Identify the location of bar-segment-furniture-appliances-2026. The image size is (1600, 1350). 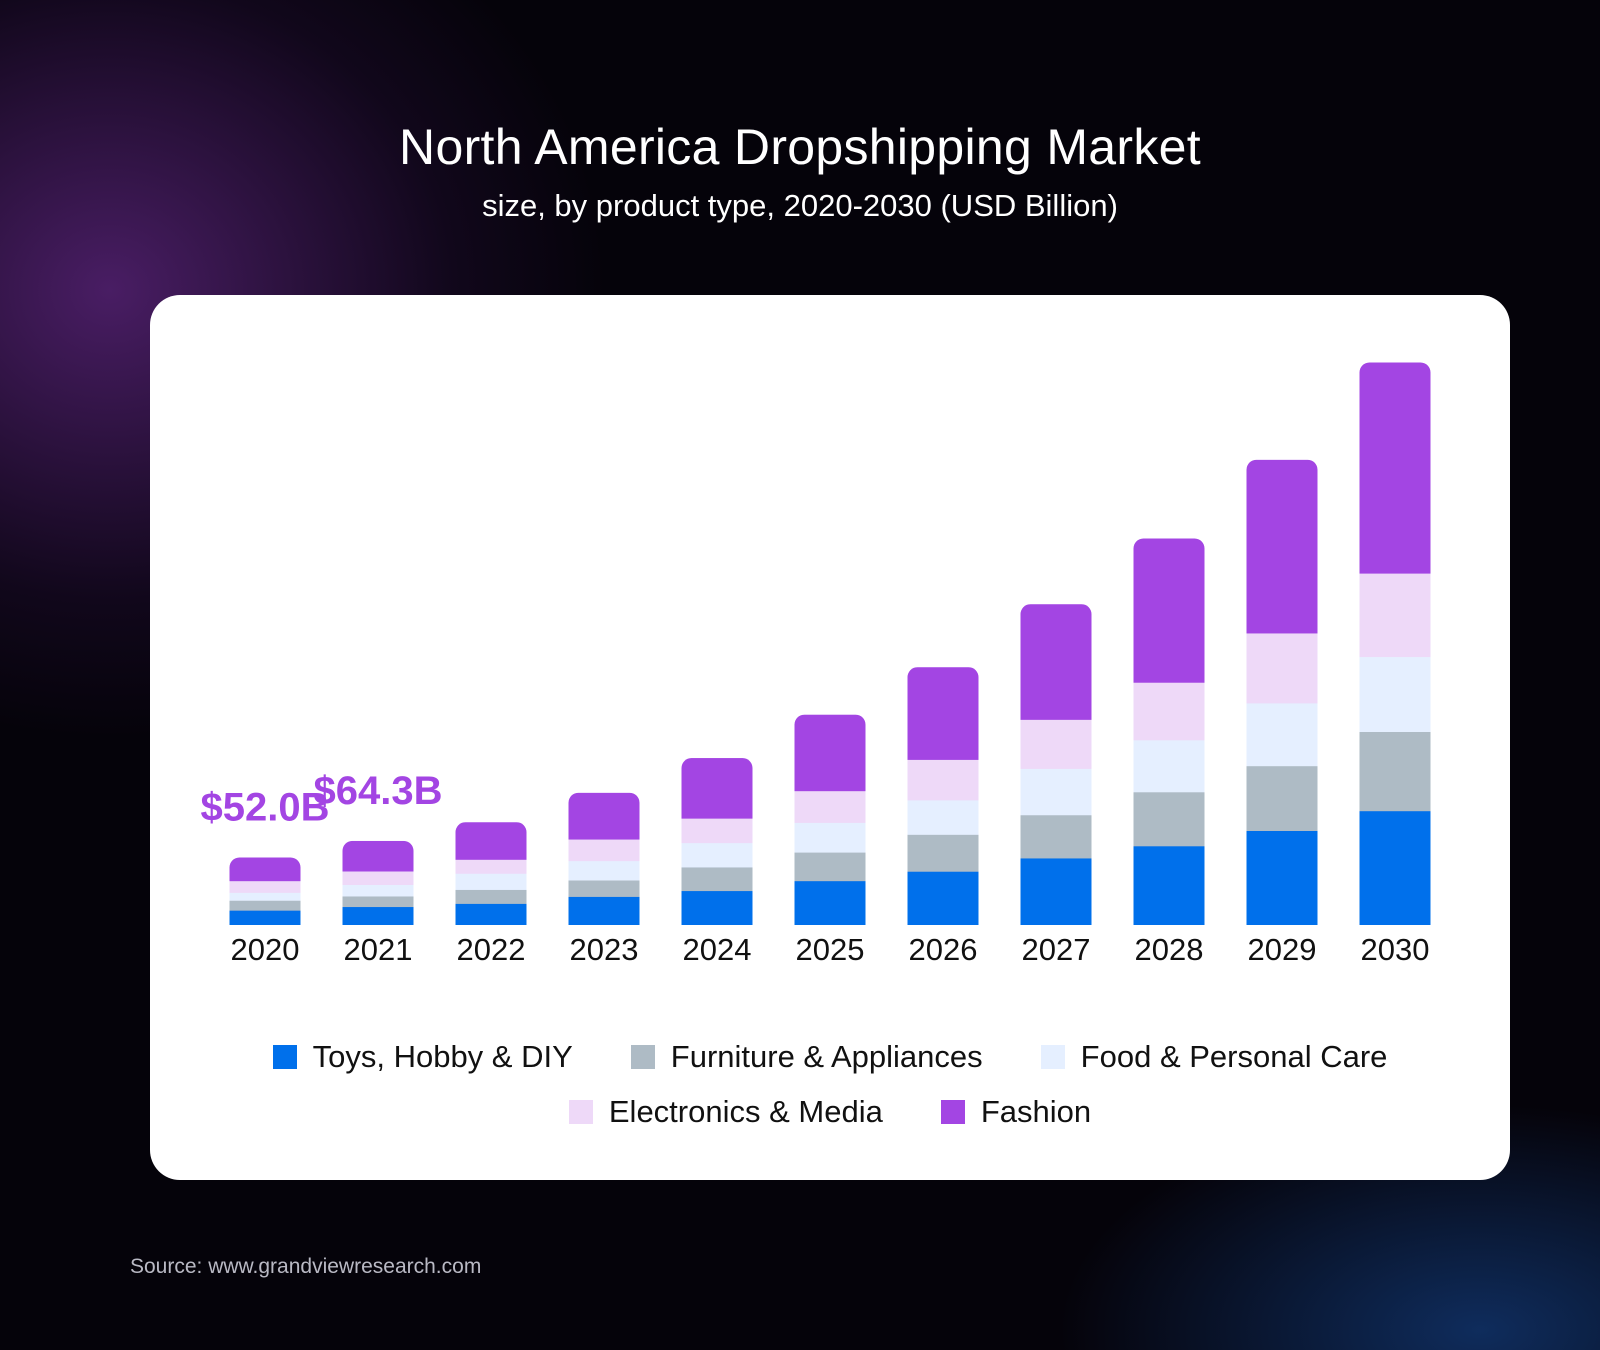
(943, 853).